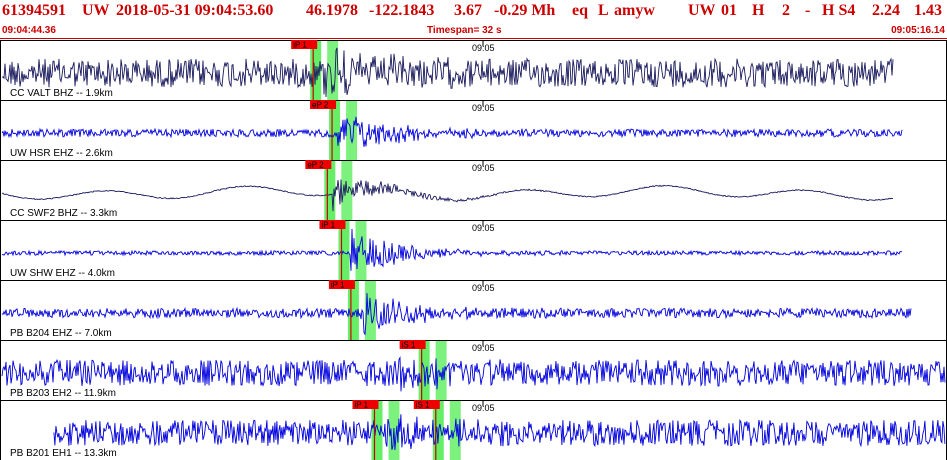  What do you see at coordinates (758, 10) in the screenshot?
I see `event-field-h: H` at bounding box center [758, 10].